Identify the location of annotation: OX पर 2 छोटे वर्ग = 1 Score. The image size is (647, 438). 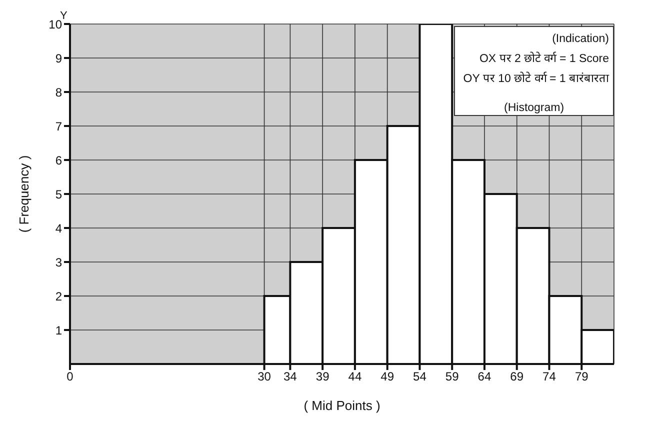
(543, 57).